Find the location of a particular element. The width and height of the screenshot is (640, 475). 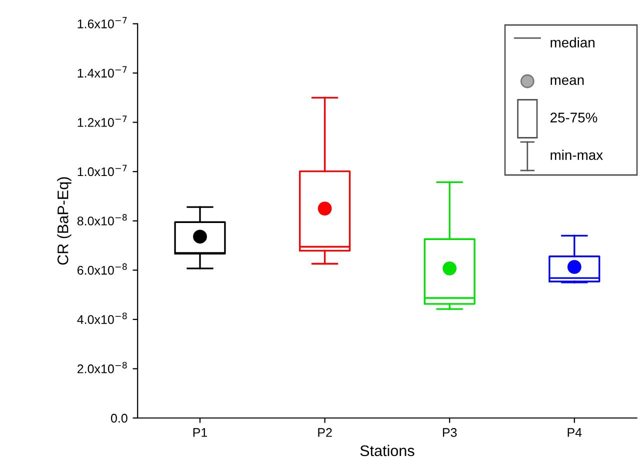

x-tick-label: P2 is located at coordinates (325, 432).